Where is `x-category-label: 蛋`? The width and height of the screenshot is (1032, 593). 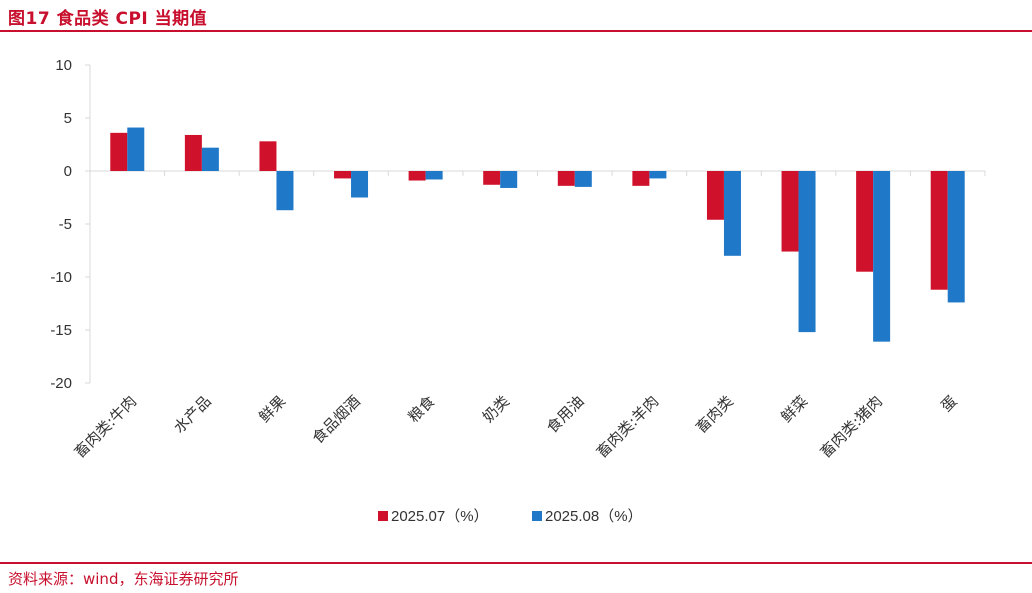
x-category-label: 蛋 is located at coordinates (948, 403).